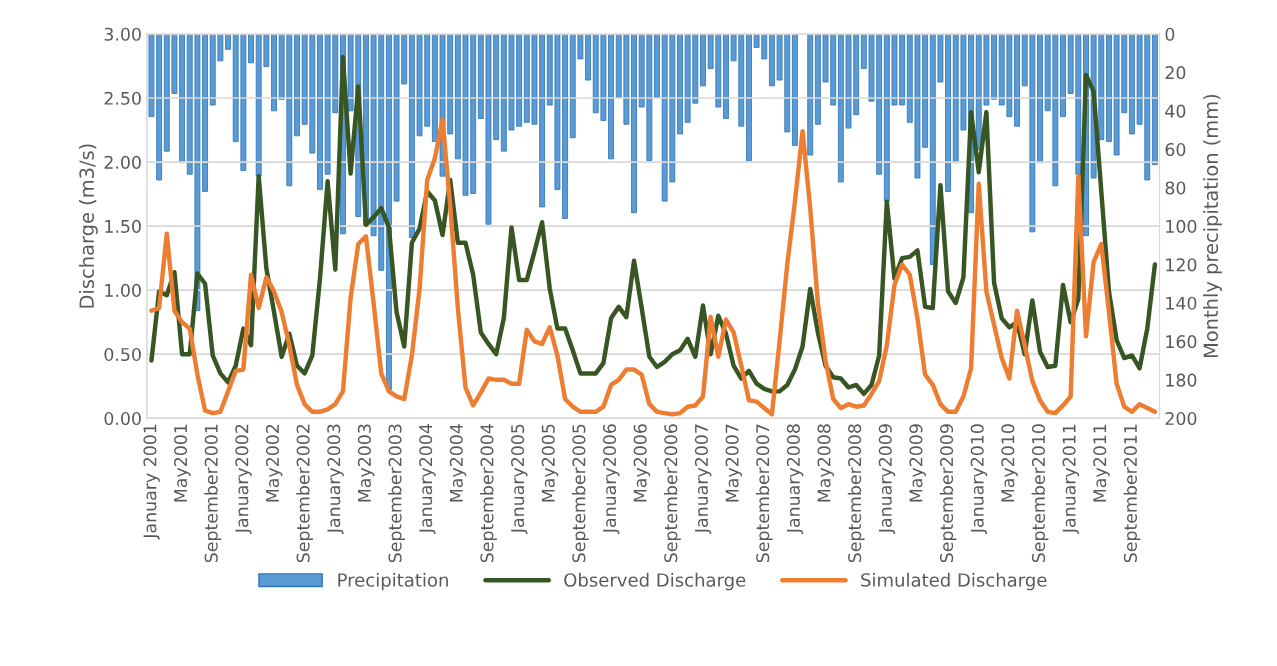 Image resolution: width=1277 pixels, height=666 pixels. Describe the element at coordinates (1181, 265) in the screenshot. I see `y2-tick-label: 120` at that location.